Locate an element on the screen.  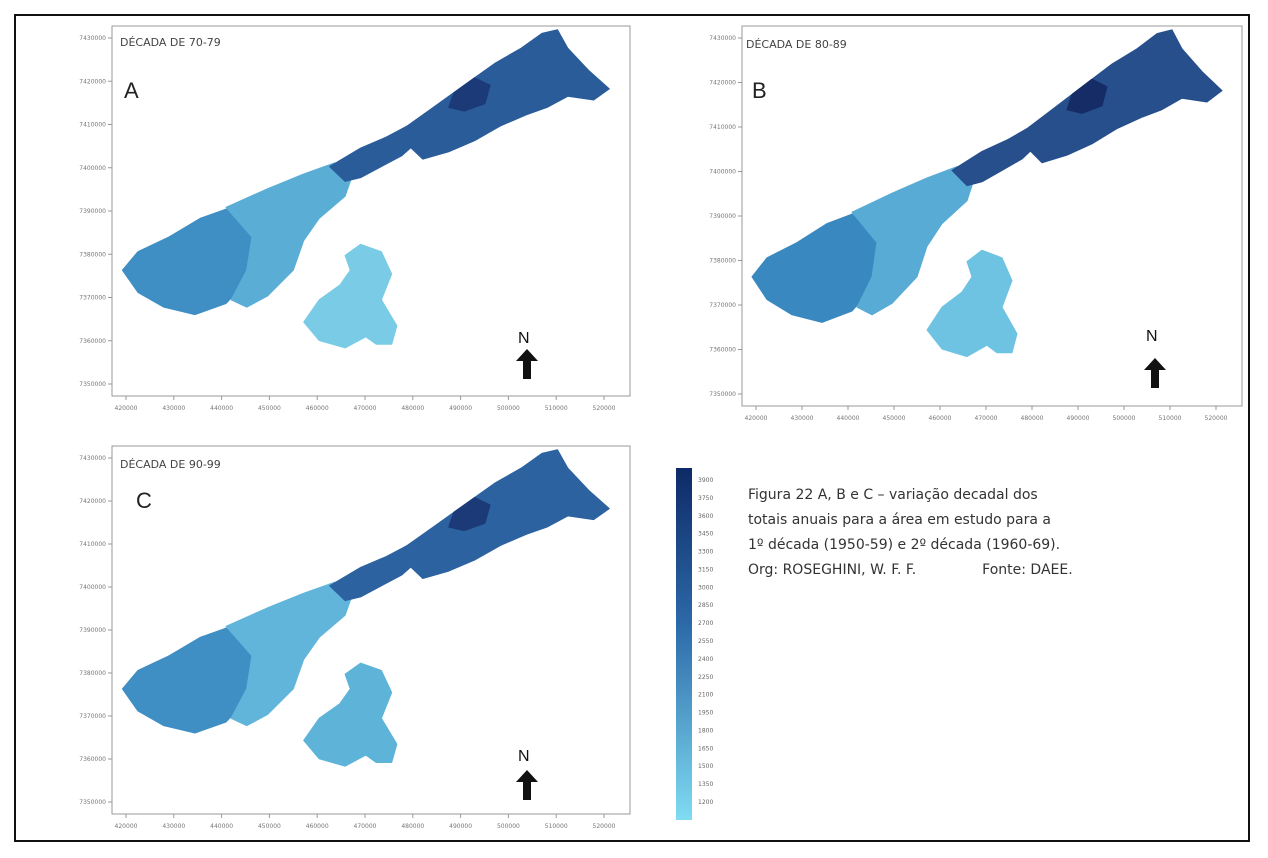
legend-tick-label: 2850 is located at coordinates (705, 605).